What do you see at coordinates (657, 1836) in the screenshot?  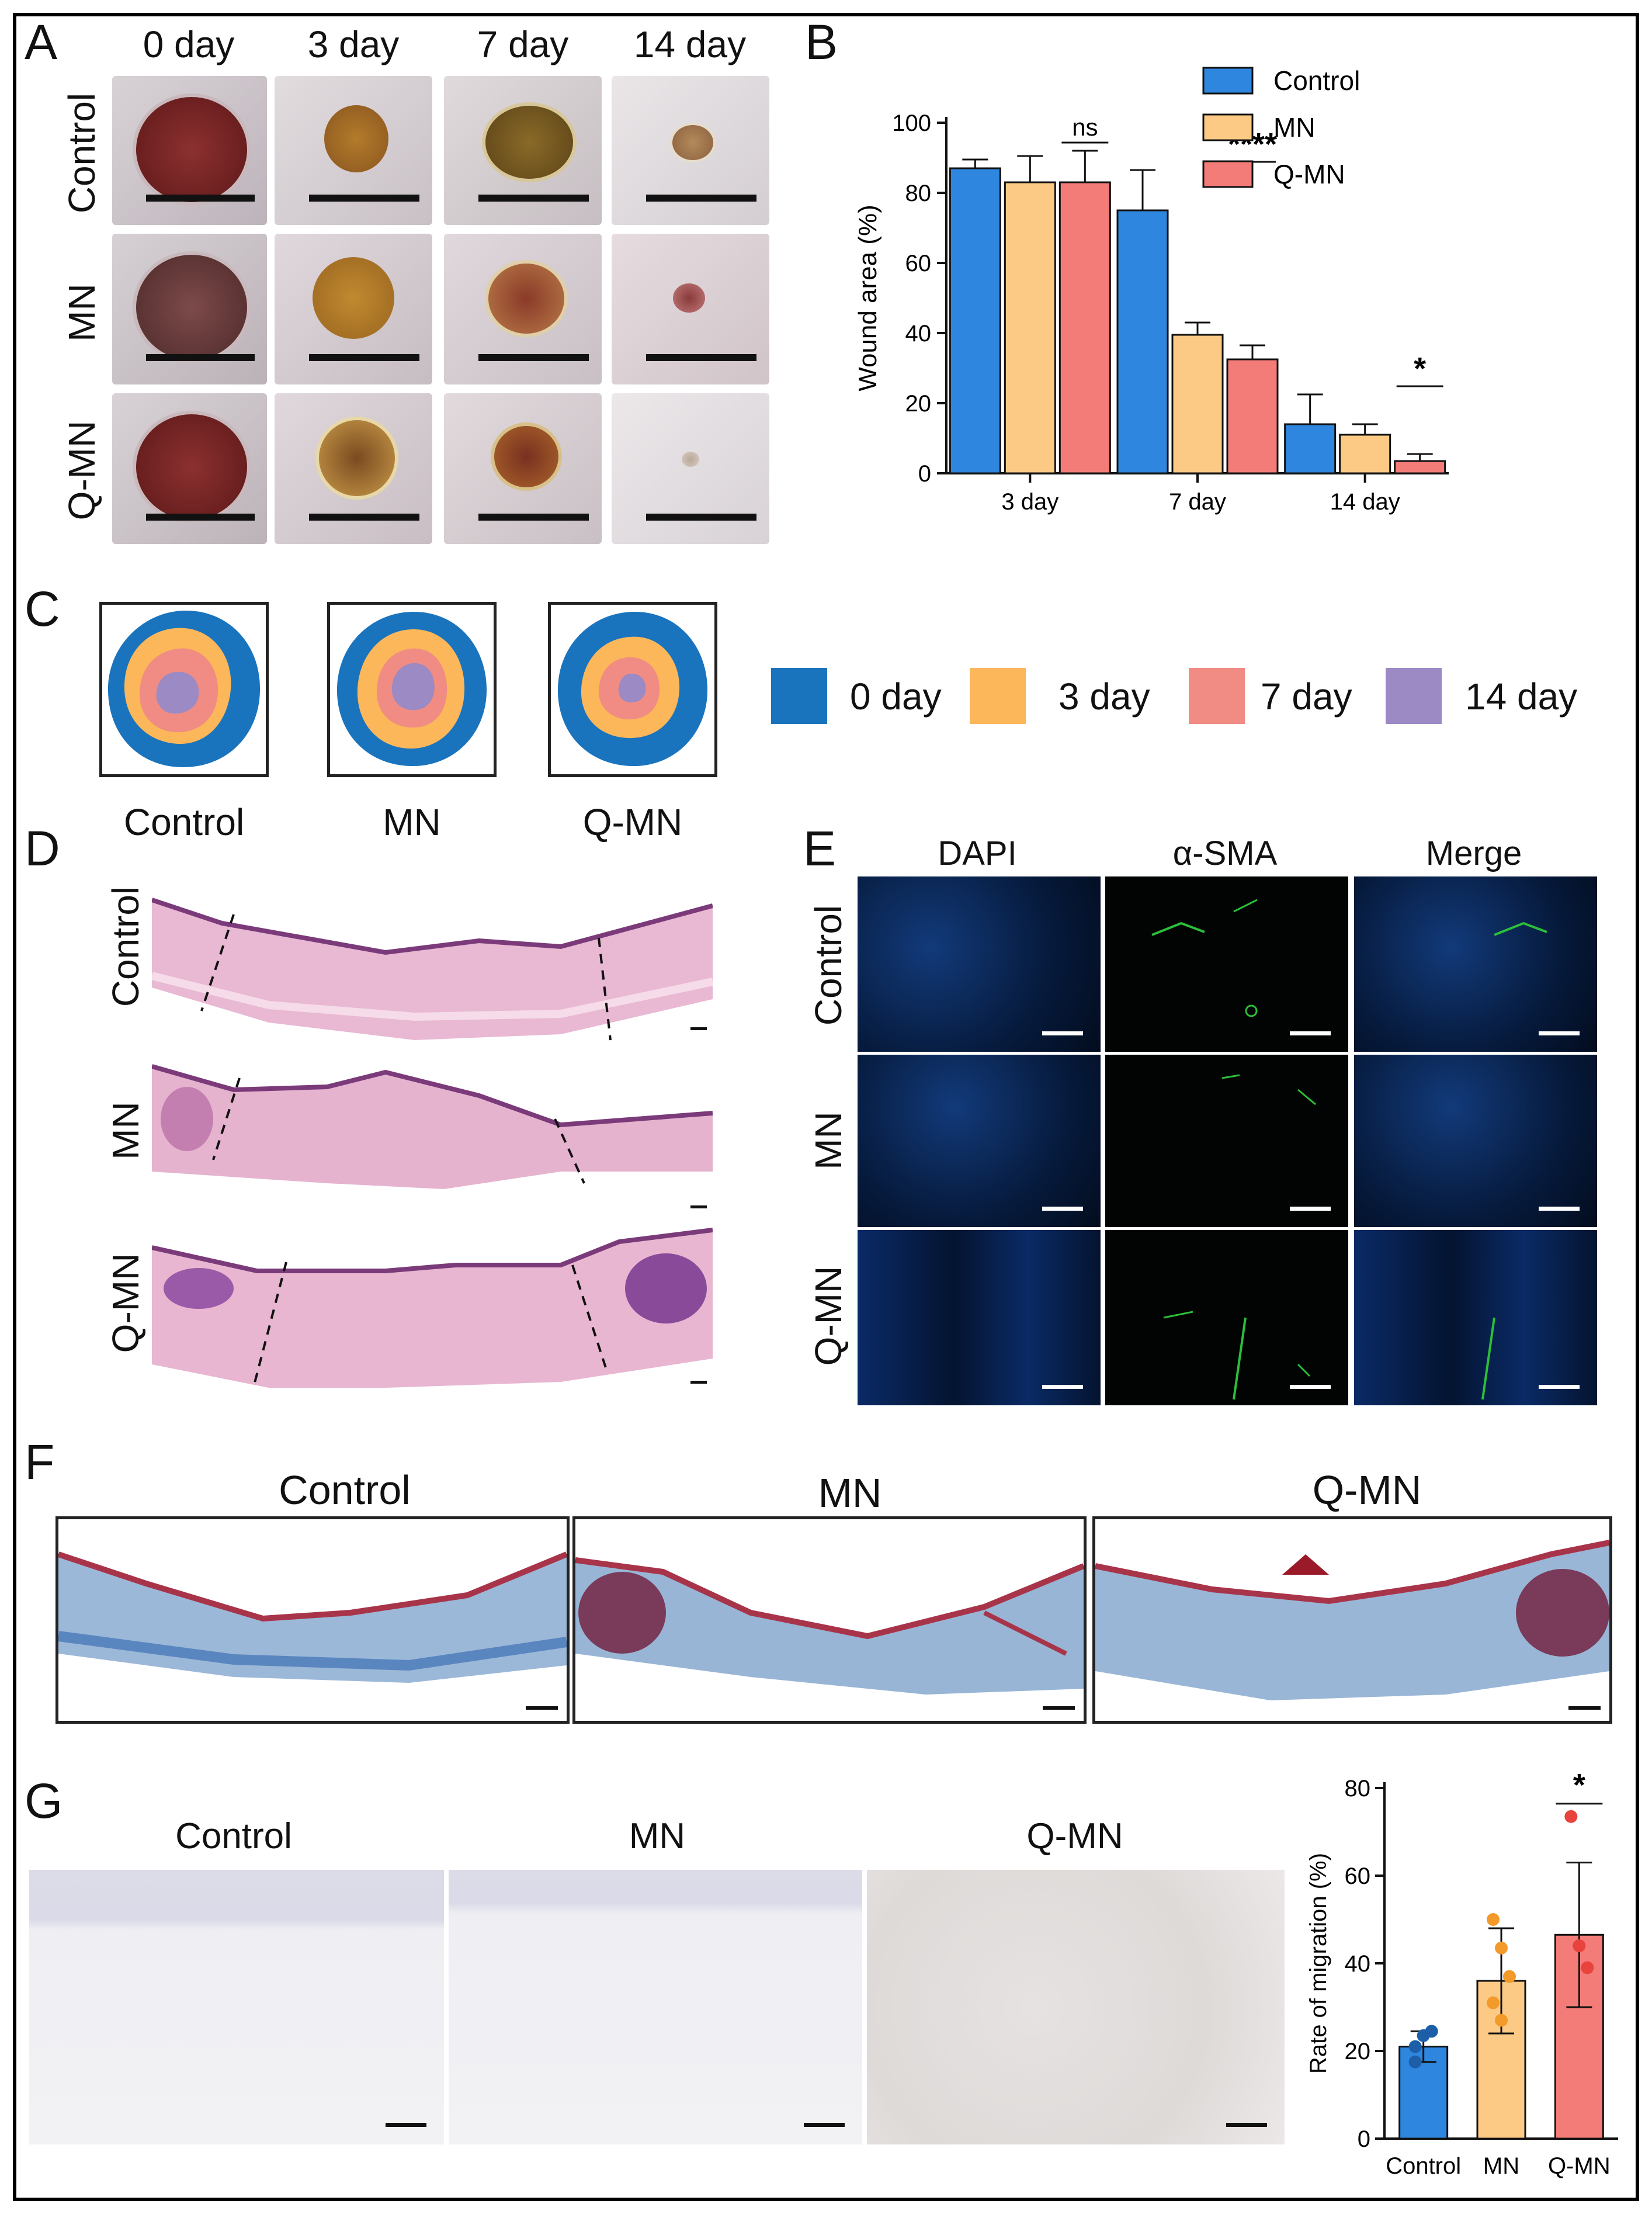 I see `ihc-col-label-mn: MN` at bounding box center [657, 1836].